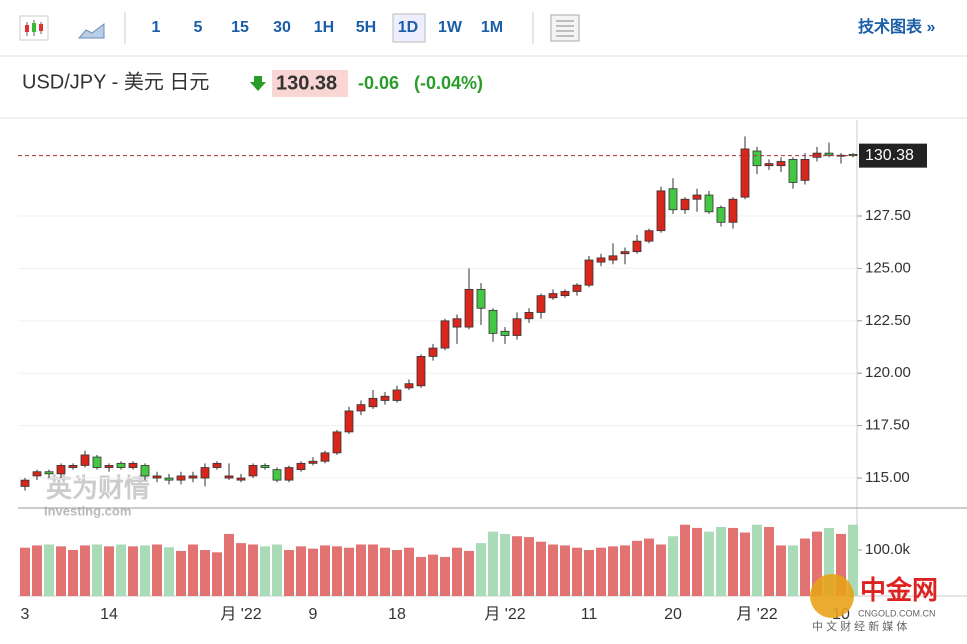 Image resolution: width=967 pixels, height=644 pixels. I want to click on y-tick-label: 122.50, so click(888, 320).